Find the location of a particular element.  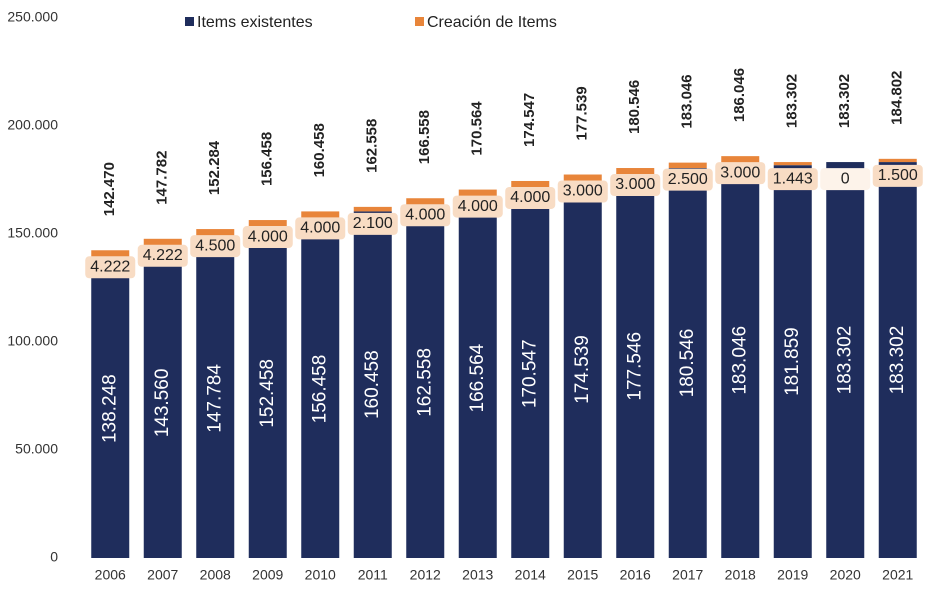

legend-label: Creación de Items is located at coordinates (492, 22).